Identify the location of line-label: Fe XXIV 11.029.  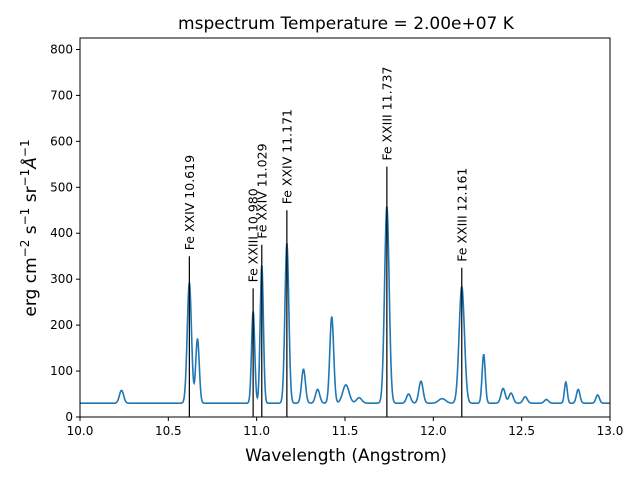
(261, 190).